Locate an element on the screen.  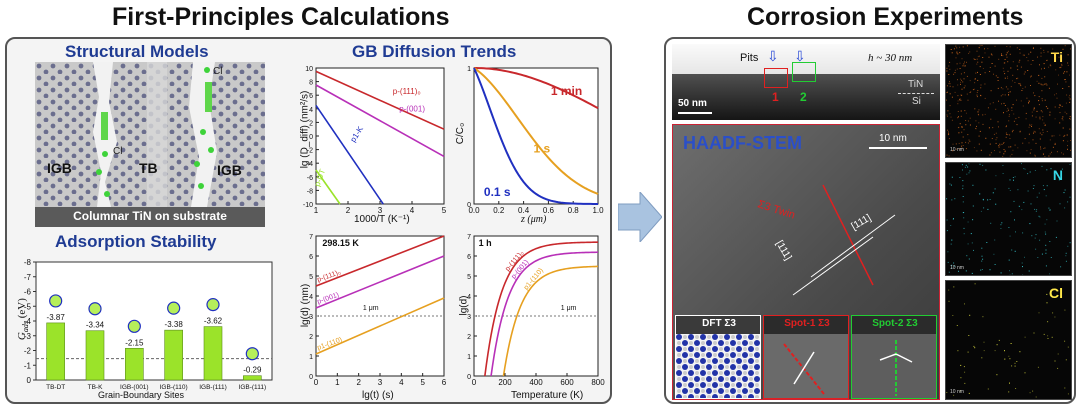
ads-bar-value: -3.34 is located at coordinates (95, 325).